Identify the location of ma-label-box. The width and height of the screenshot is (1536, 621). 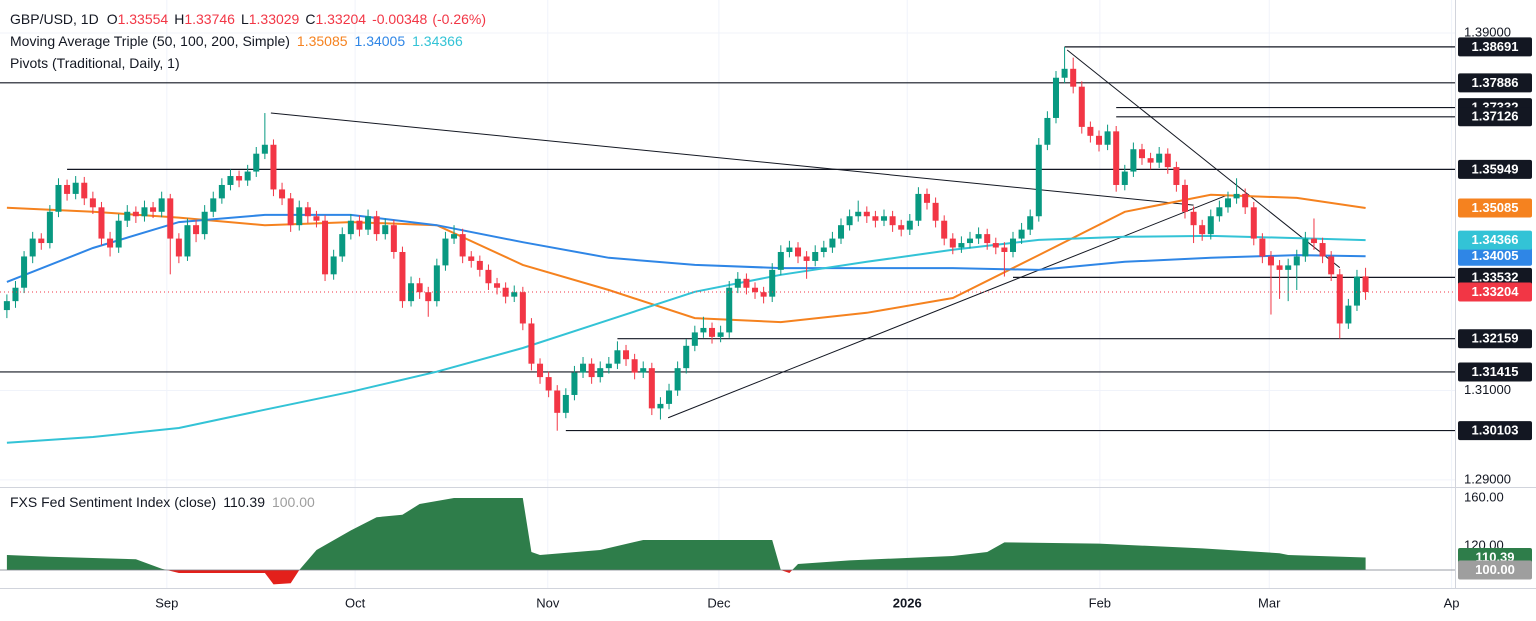
(1495, 256).